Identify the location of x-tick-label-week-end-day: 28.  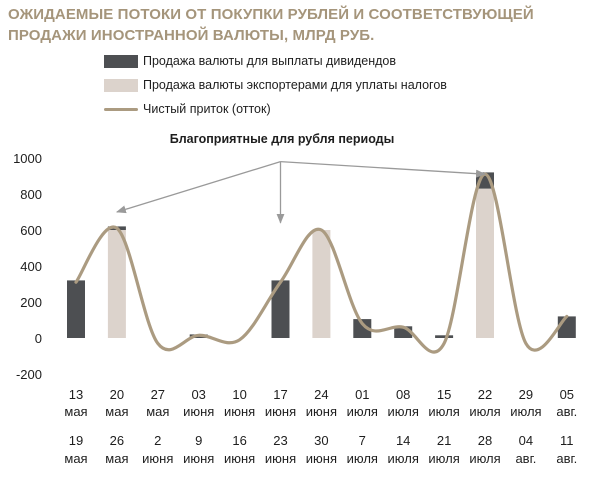
(485, 440).